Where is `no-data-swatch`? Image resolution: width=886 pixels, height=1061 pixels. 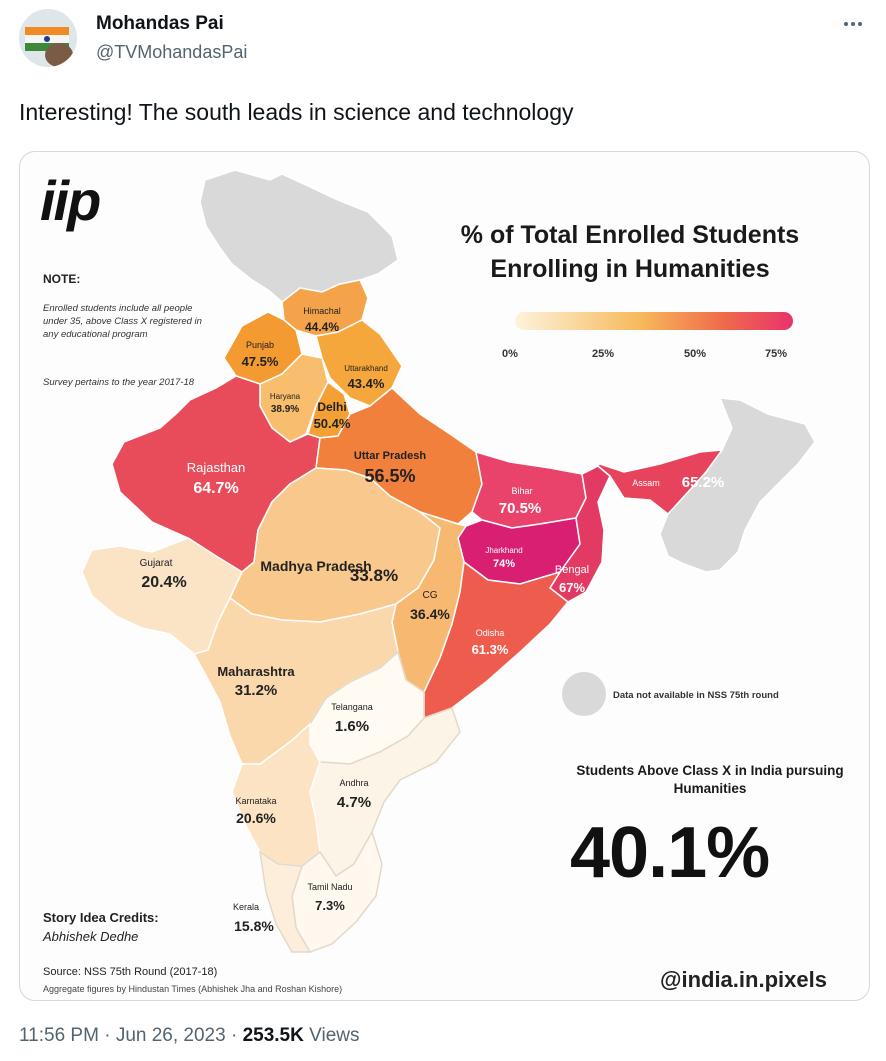
no-data-swatch is located at coordinates (584, 694).